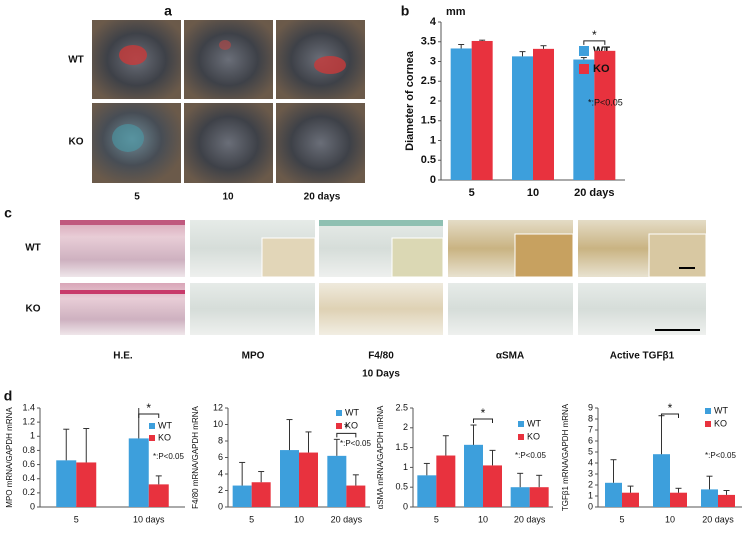  Describe the element at coordinates (677, 255) in the screenshot. I see `inset` at that location.